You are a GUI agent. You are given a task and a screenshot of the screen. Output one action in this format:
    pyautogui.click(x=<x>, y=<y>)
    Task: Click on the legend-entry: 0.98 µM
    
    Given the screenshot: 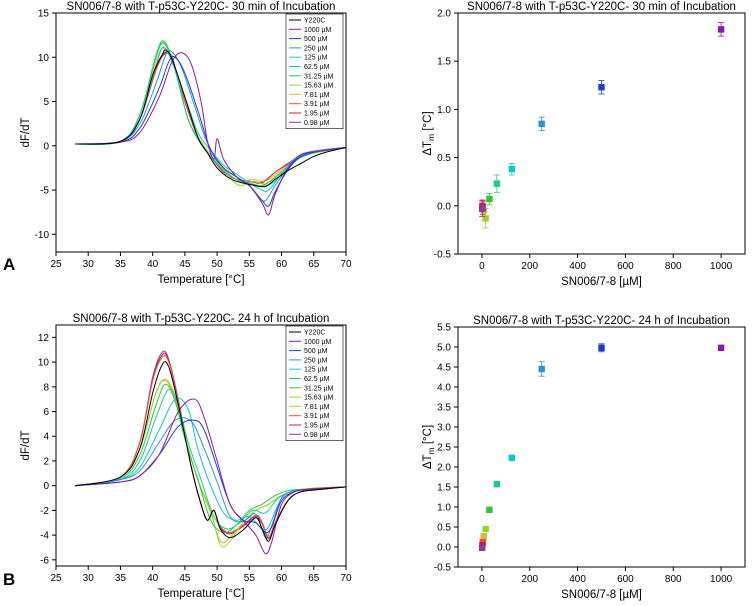 What is the action you would take?
    pyautogui.click(x=317, y=123)
    